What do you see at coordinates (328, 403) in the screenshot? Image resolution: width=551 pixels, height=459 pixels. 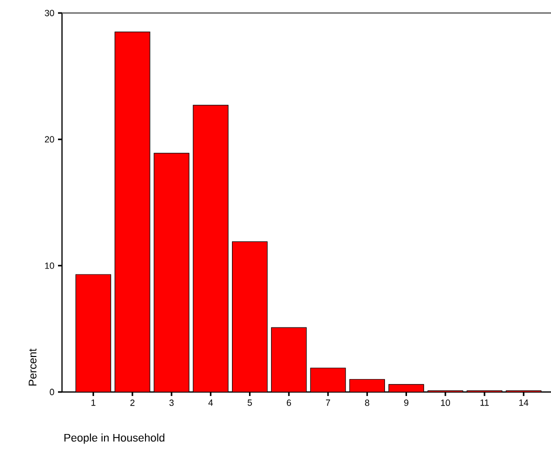 I see `x-tick-label: 7` at bounding box center [328, 403].